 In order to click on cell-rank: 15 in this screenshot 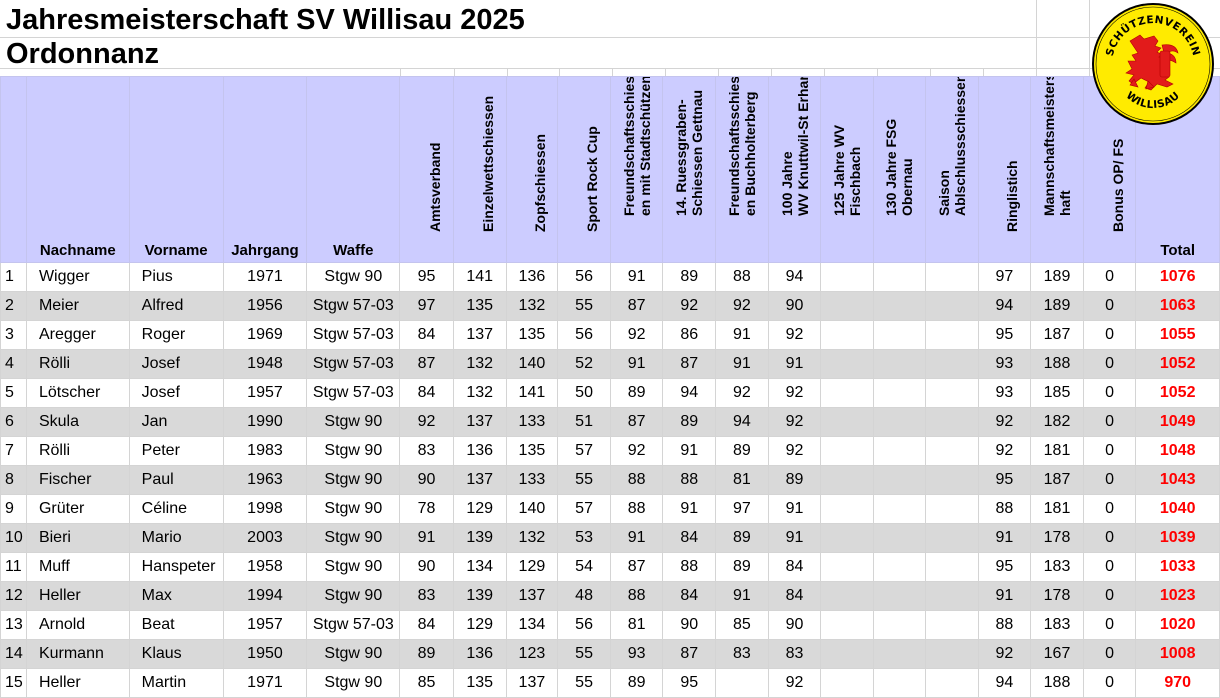, I will do `click(13, 683)`.